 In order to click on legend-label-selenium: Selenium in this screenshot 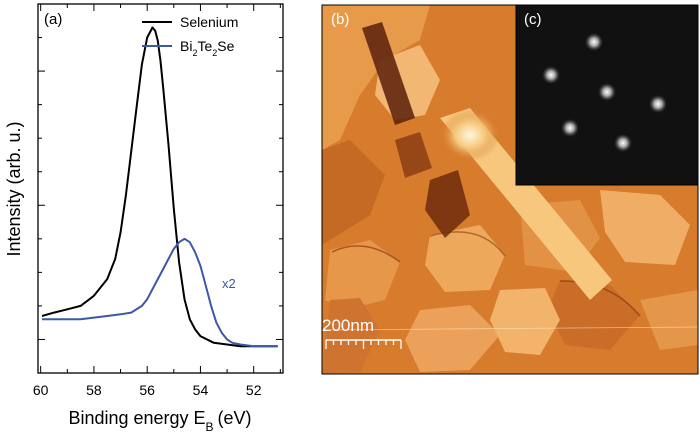, I will do `click(209, 22)`.